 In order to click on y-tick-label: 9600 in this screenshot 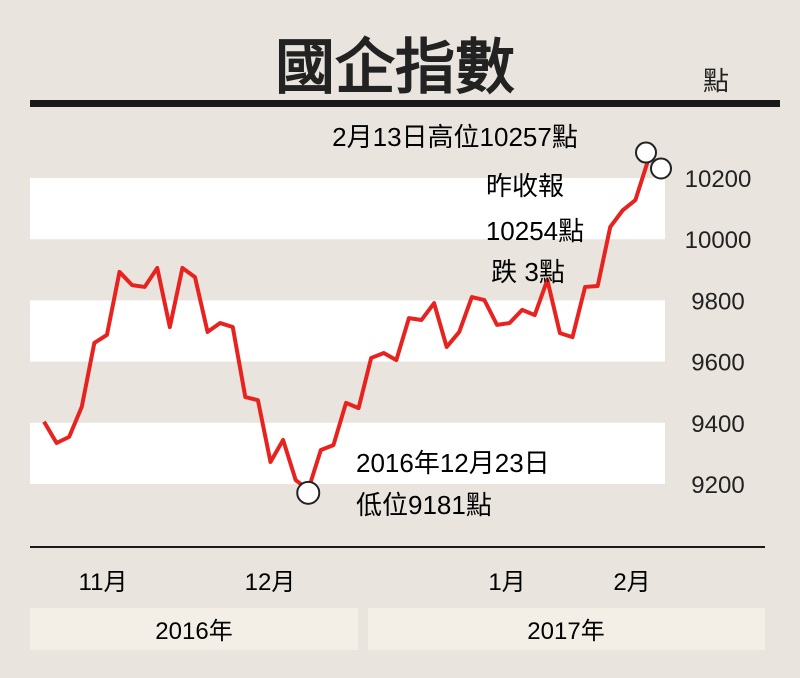, I will do `click(717, 363)`.